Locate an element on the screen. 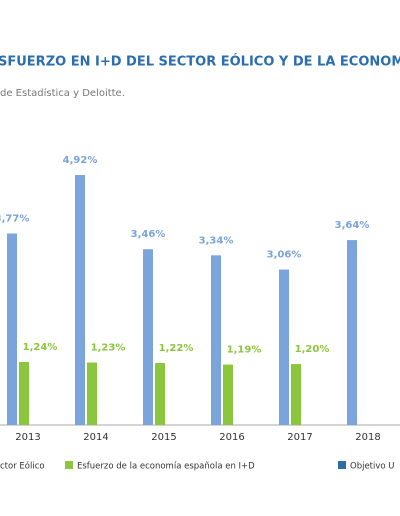 Image resolution: width=400 pixels, height=516 pixels. value-label: 1,19% is located at coordinates (244, 350).